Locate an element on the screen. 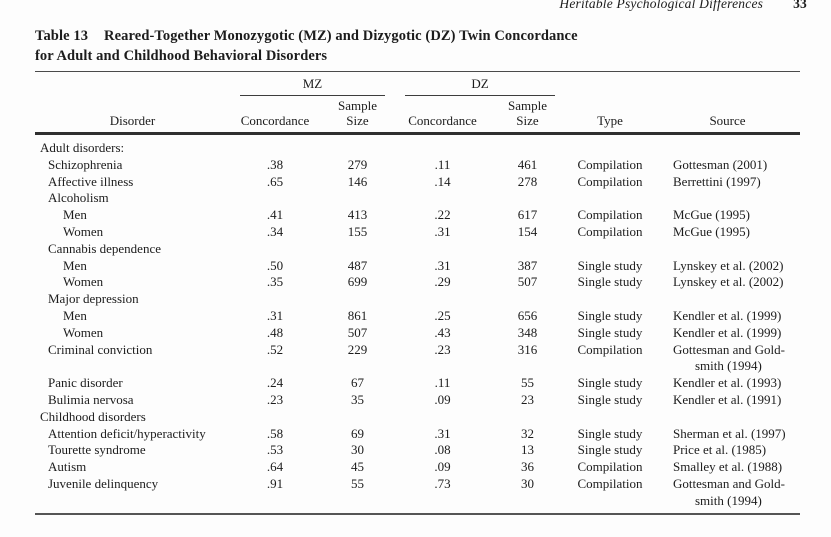 The height and width of the screenshot is (537, 831). mz-sample-size-cell: 699 is located at coordinates (357, 282).